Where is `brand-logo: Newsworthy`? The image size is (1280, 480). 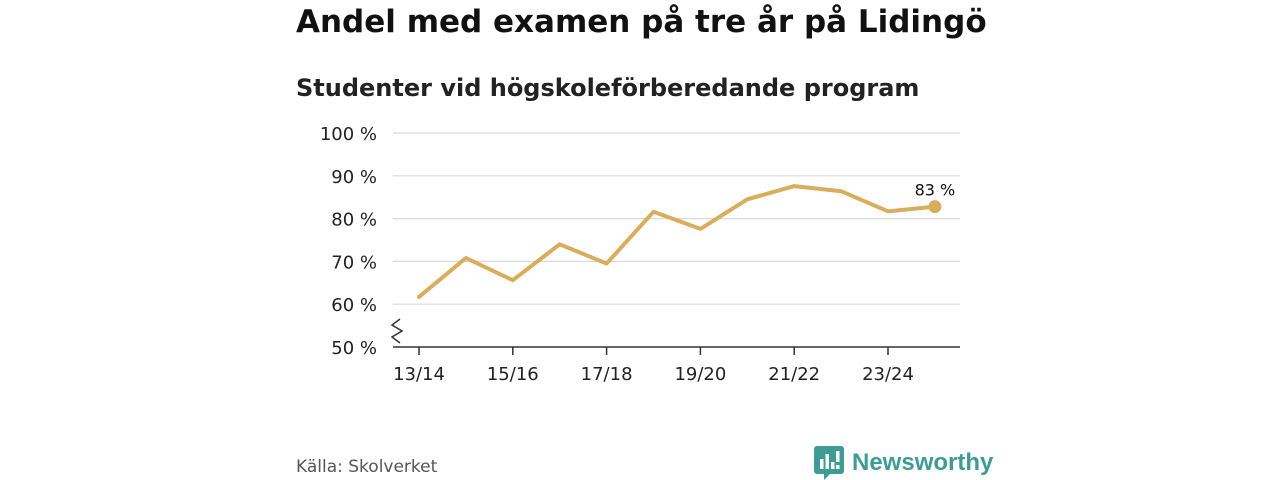
brand-logo: Newsworthy is located at coordinates (903, 463).